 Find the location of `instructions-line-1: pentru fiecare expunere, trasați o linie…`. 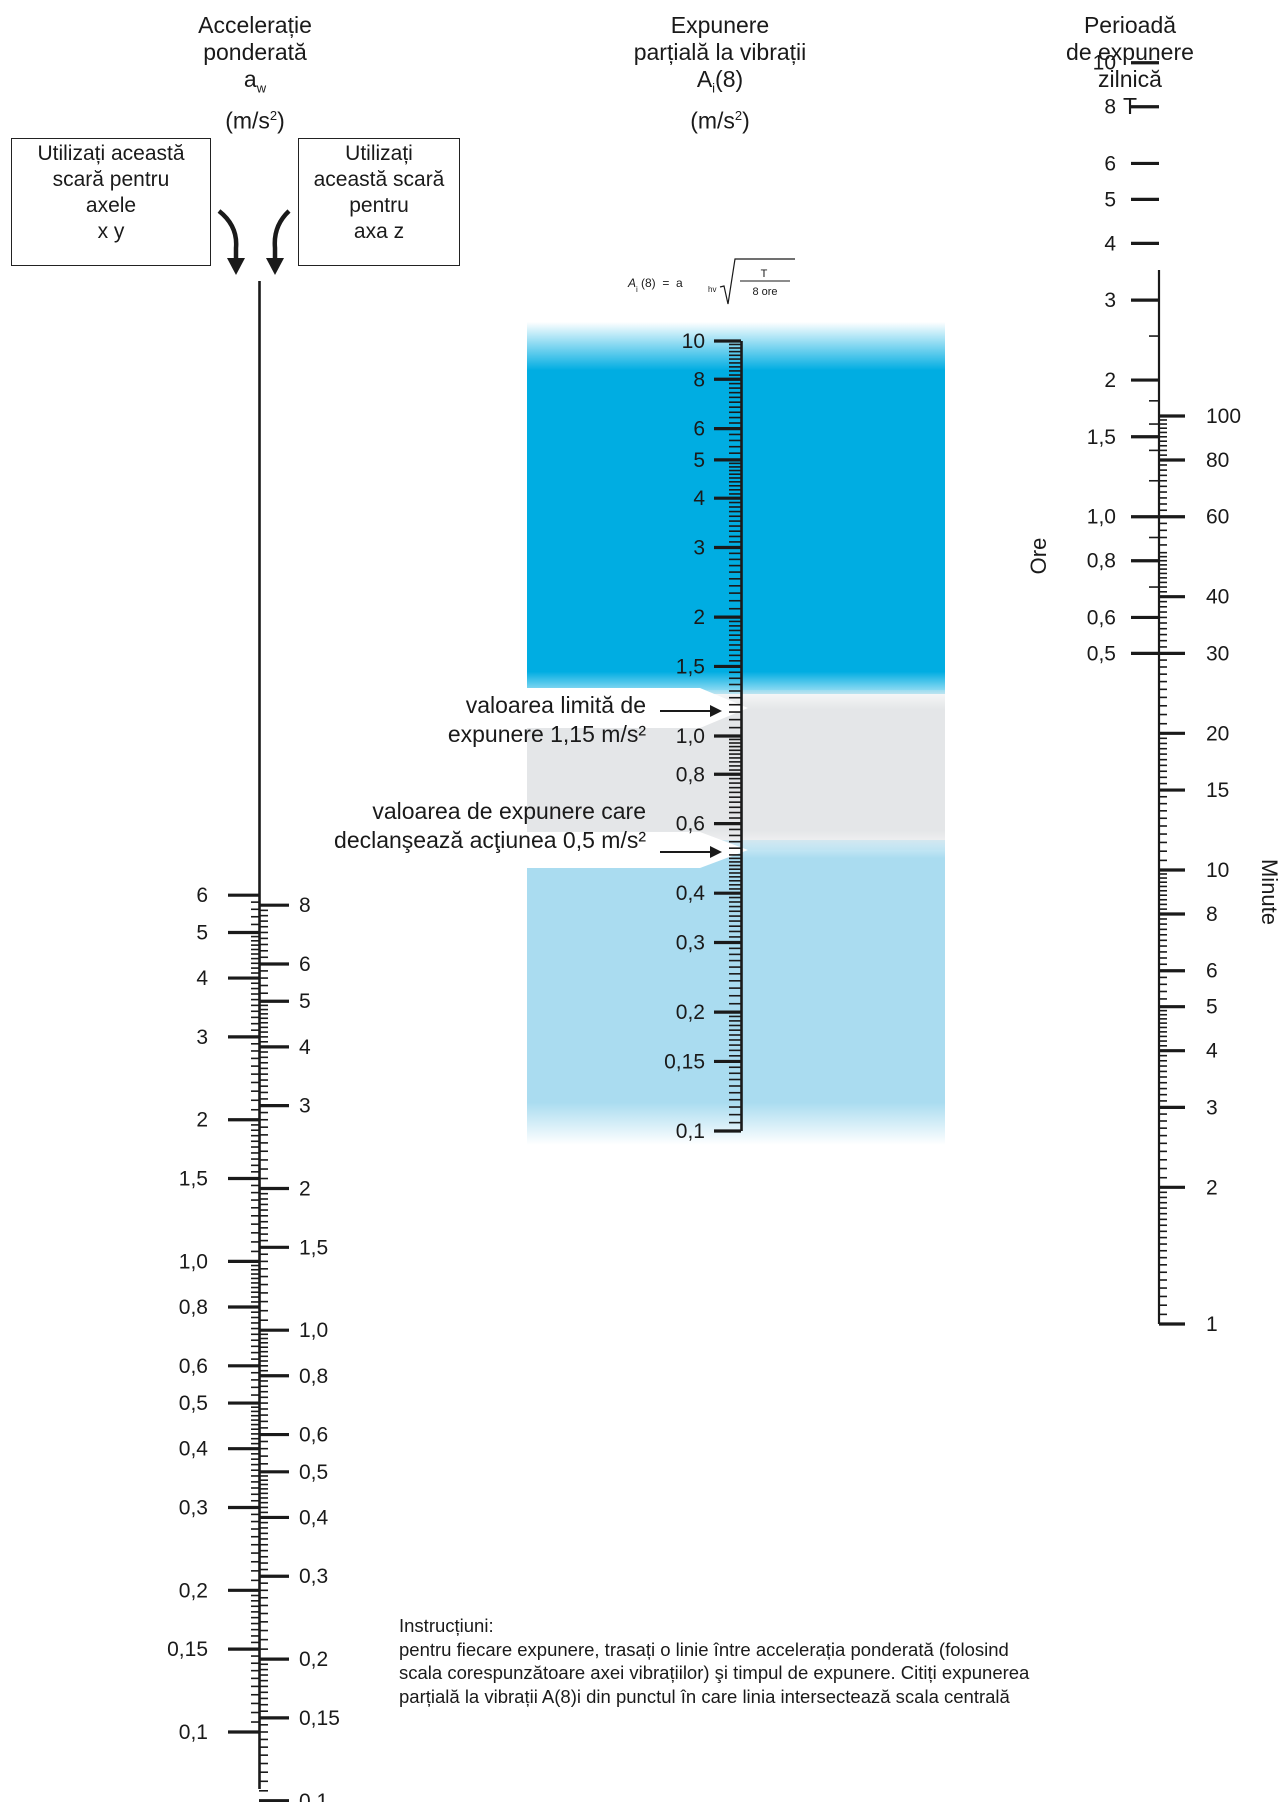

instructions-line-1: pentru fiecare expunere, trasați o linie… is located at coordinates (704, 1649).